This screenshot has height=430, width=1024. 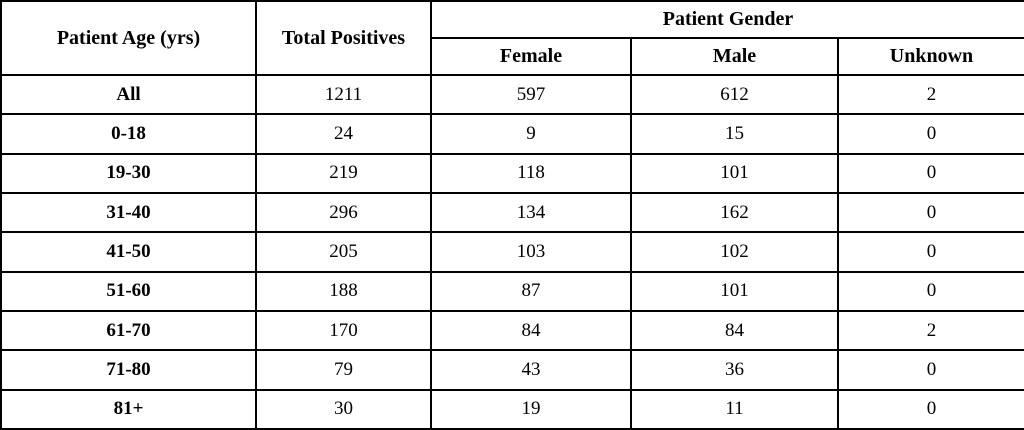 I want to click on table-row: 0-18 24 9 15 0, so click(x=512, y=134).